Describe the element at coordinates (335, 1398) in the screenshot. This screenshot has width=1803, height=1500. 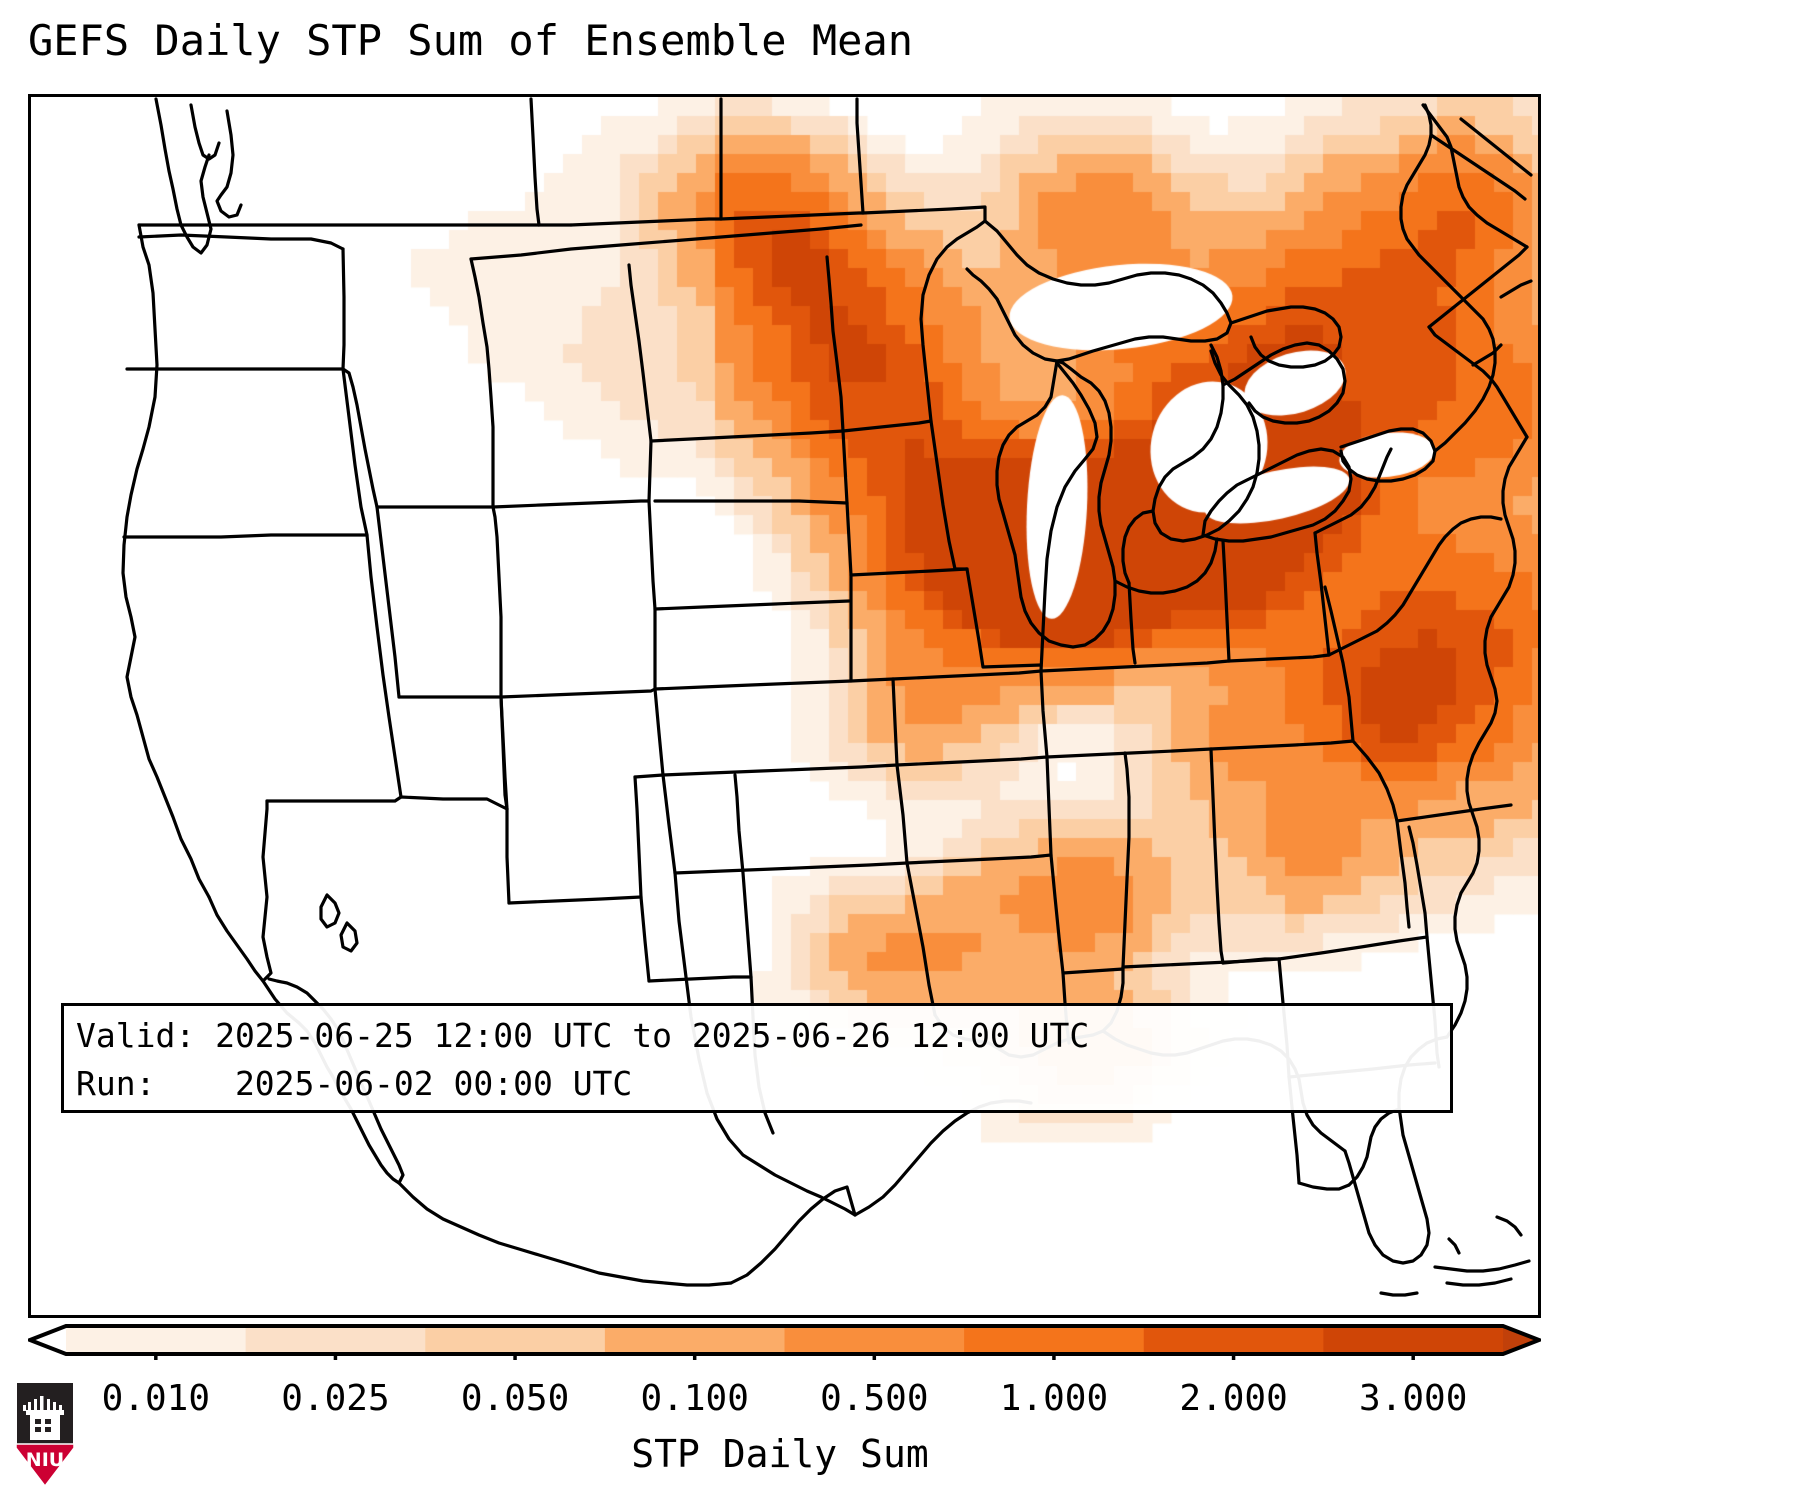
I see `colorbar-tick-label: 0.025` at that location.